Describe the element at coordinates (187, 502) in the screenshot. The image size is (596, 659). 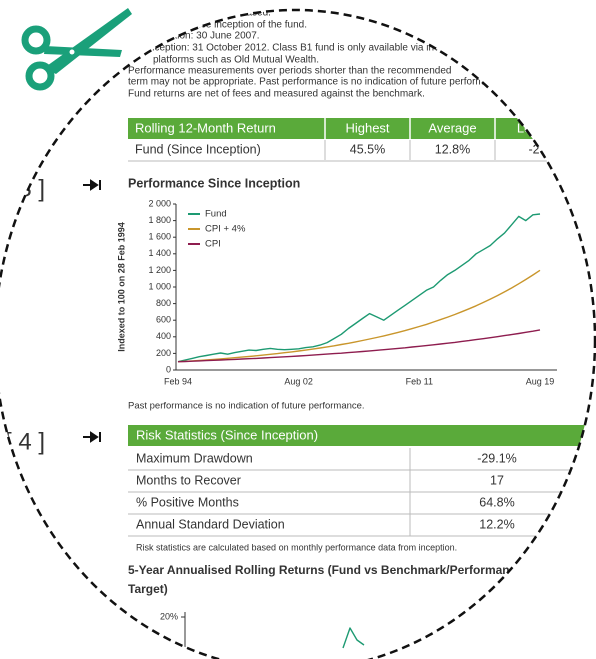
I see `table-cell: % Positive Months` at that location.